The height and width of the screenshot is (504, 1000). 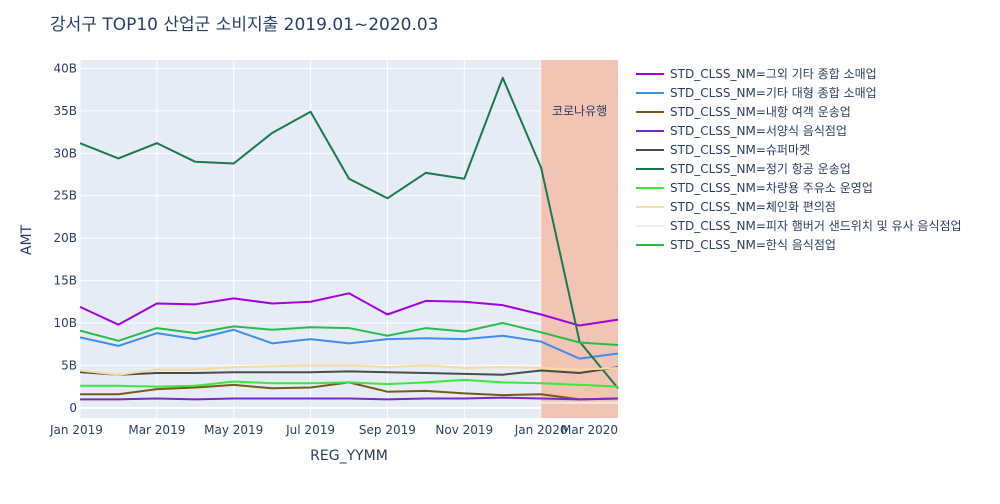 I want to click on legend-label: STD_CLSS_NM=기타 대형 종합 소매업, so click(x=773, y=93).